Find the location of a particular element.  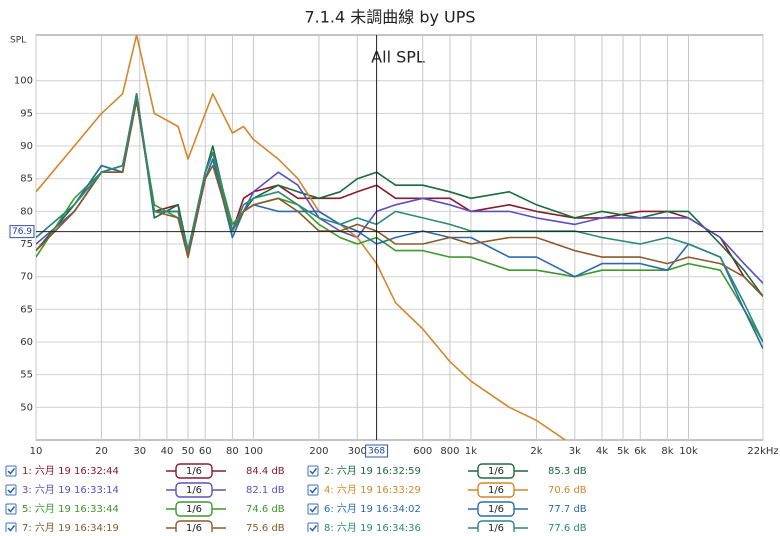

y-tick-label: 65 is located at coordinates (26, 309).